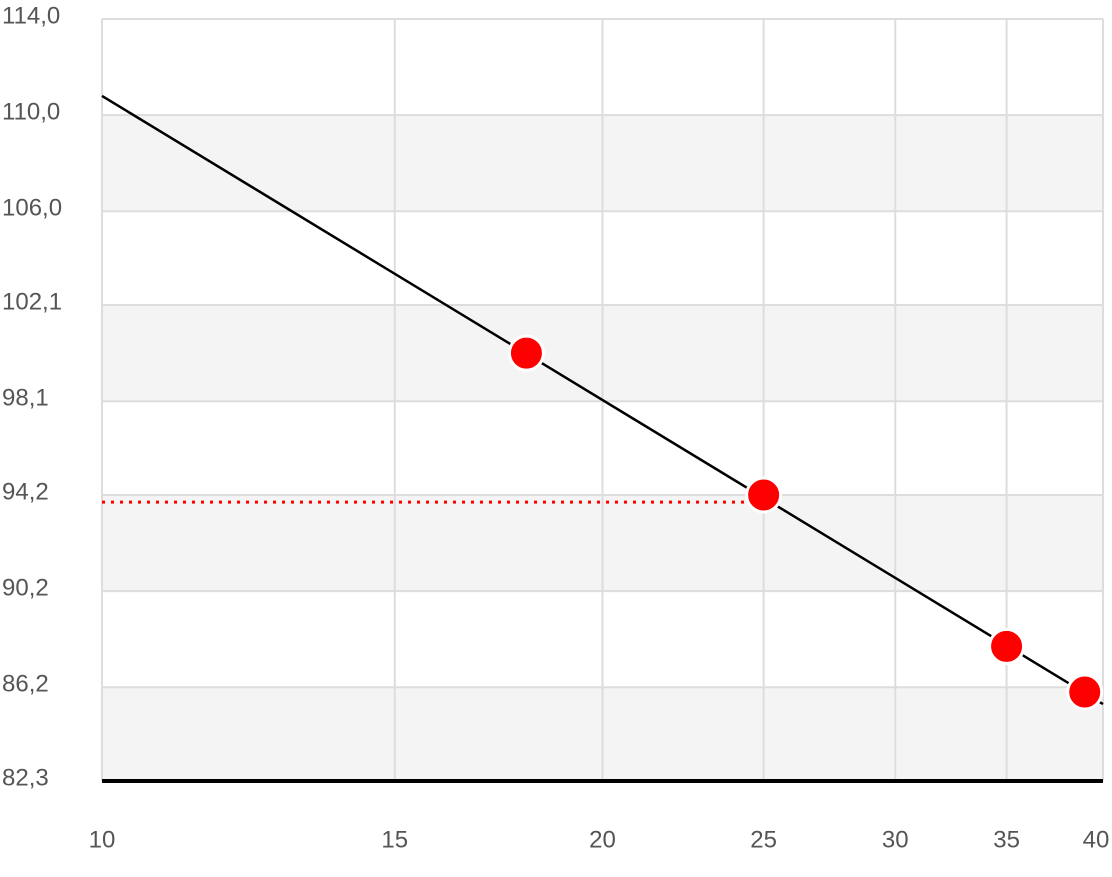 This screenshot has width=1112, height=877. I want to click on y-tick-label: 90,2, so click(25, 587).